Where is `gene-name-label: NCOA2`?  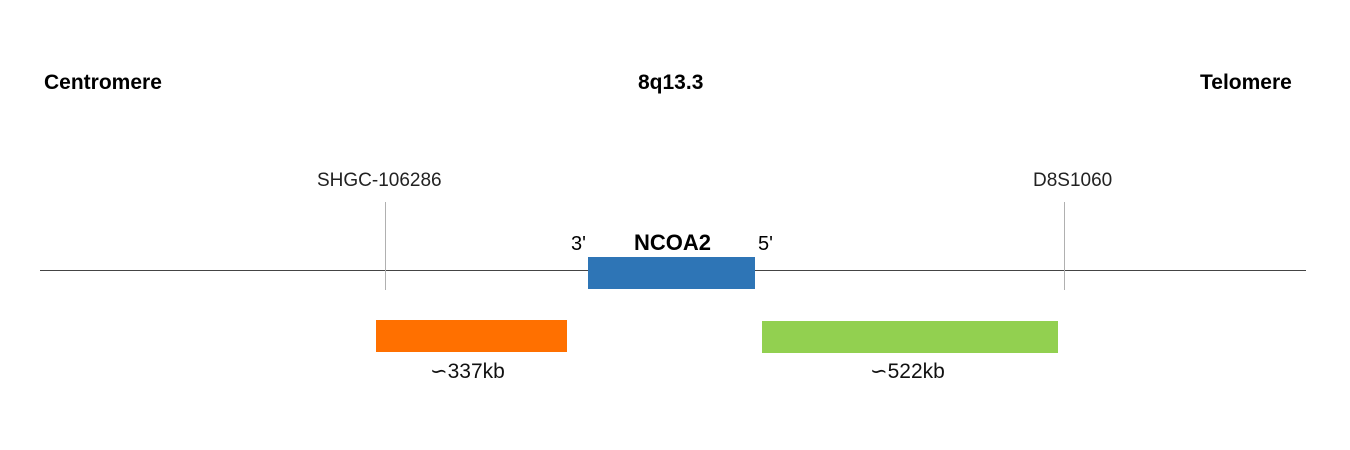
gene-name-label: NCOA2 is located at coordinates (673, 242).